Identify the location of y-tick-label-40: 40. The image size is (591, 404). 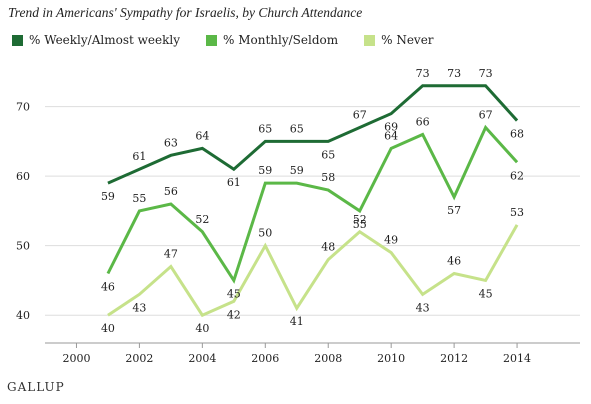
(23, 315).